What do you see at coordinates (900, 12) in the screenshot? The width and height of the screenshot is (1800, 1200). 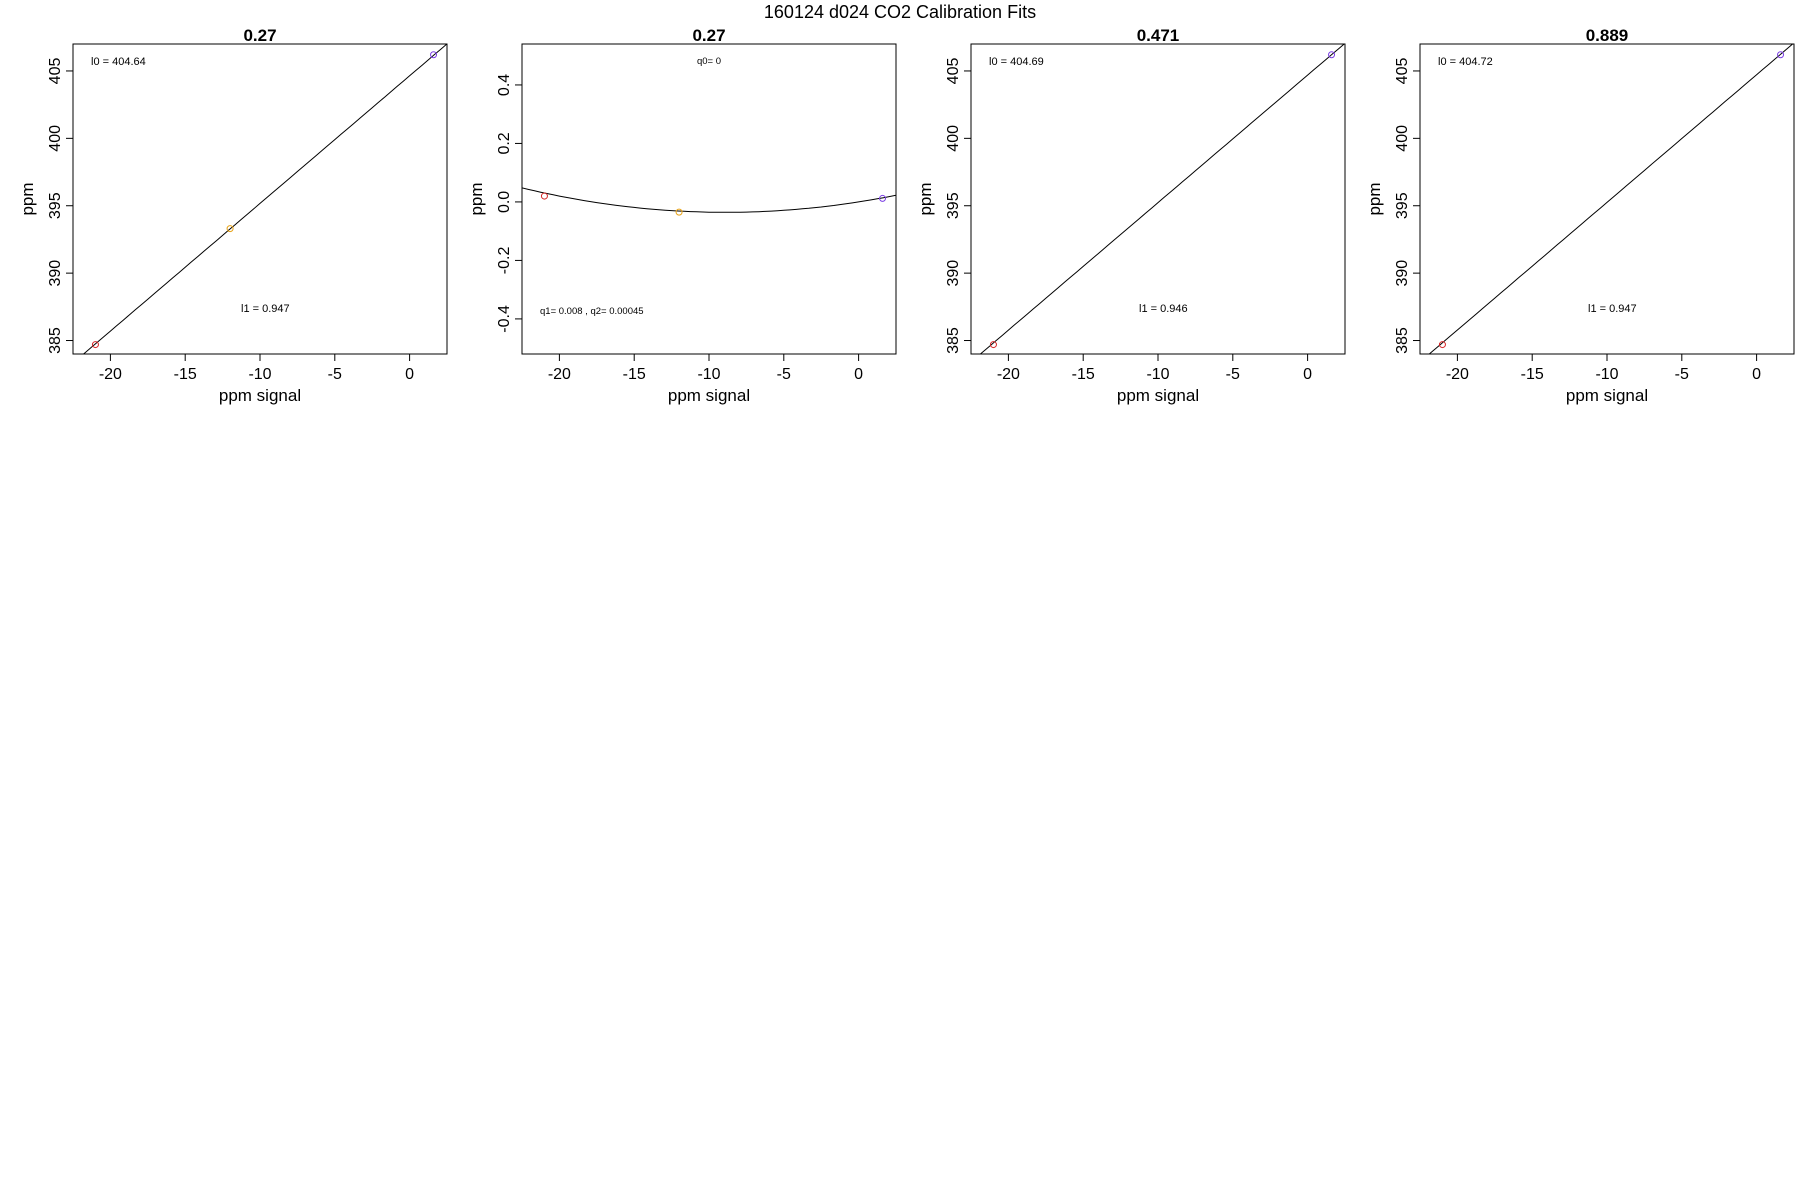 I see `figure-title: 160124 d024 CO2 Calibration Fits` at bounding box center [900, 12].